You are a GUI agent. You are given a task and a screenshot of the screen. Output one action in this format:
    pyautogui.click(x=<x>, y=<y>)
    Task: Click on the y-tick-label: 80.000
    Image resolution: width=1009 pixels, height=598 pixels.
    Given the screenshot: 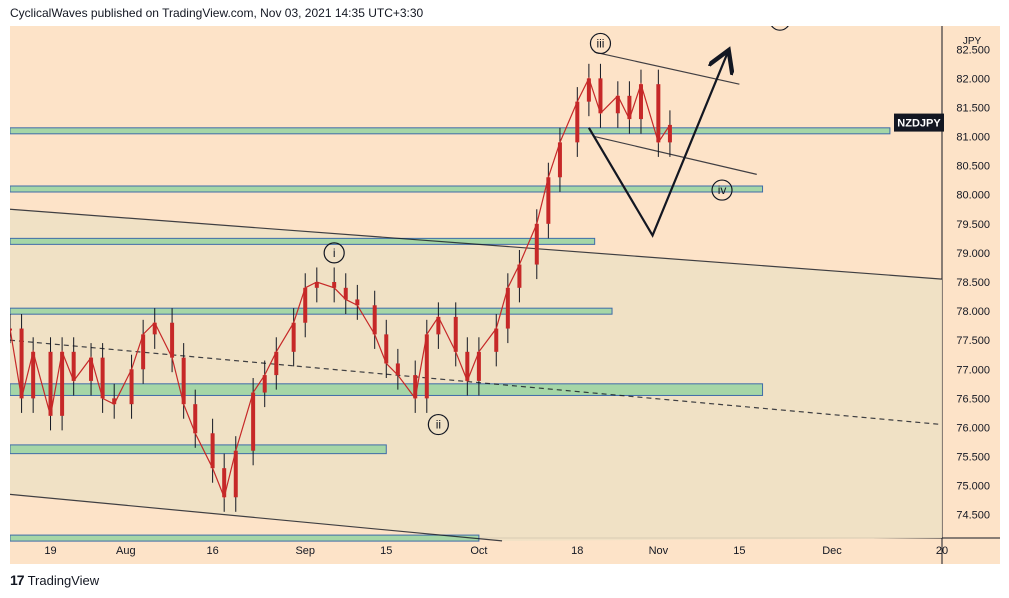 What is the action you would take?
    pyautogui.click(x=973, y=196)
    